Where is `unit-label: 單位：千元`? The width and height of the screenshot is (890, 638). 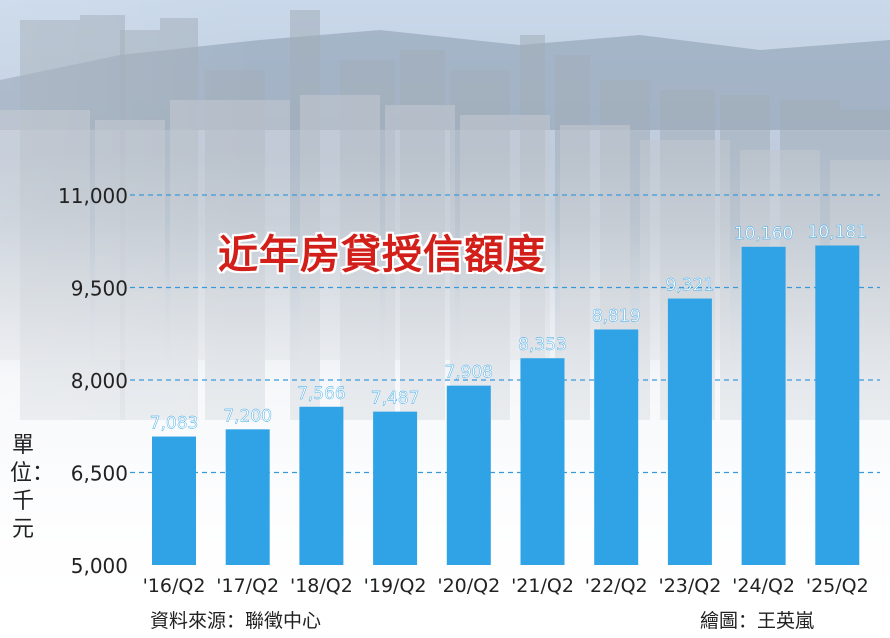
unit-label: 單位：千元 is located at coordinates (32, 487).